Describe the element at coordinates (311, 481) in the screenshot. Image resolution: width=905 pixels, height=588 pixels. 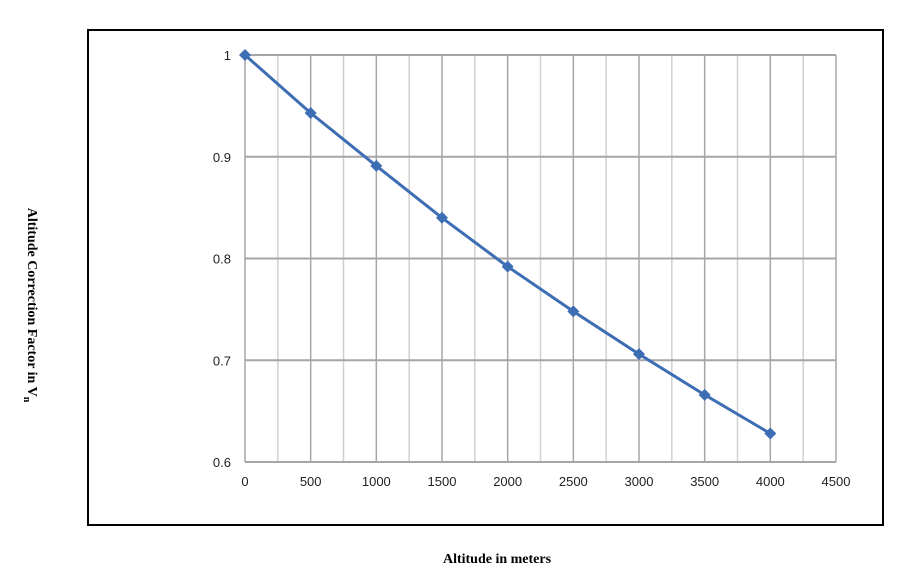
I see `x-tick-label: 500` at that location.